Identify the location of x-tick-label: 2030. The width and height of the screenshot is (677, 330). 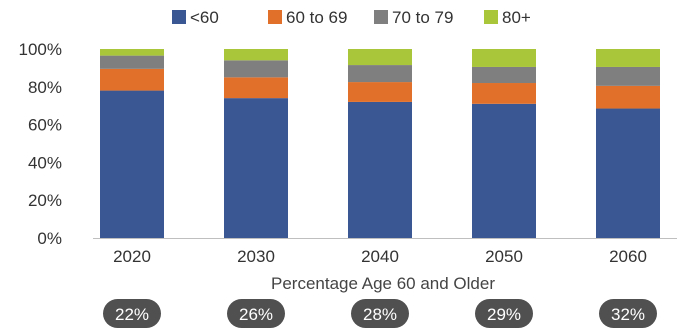
(256, 256).